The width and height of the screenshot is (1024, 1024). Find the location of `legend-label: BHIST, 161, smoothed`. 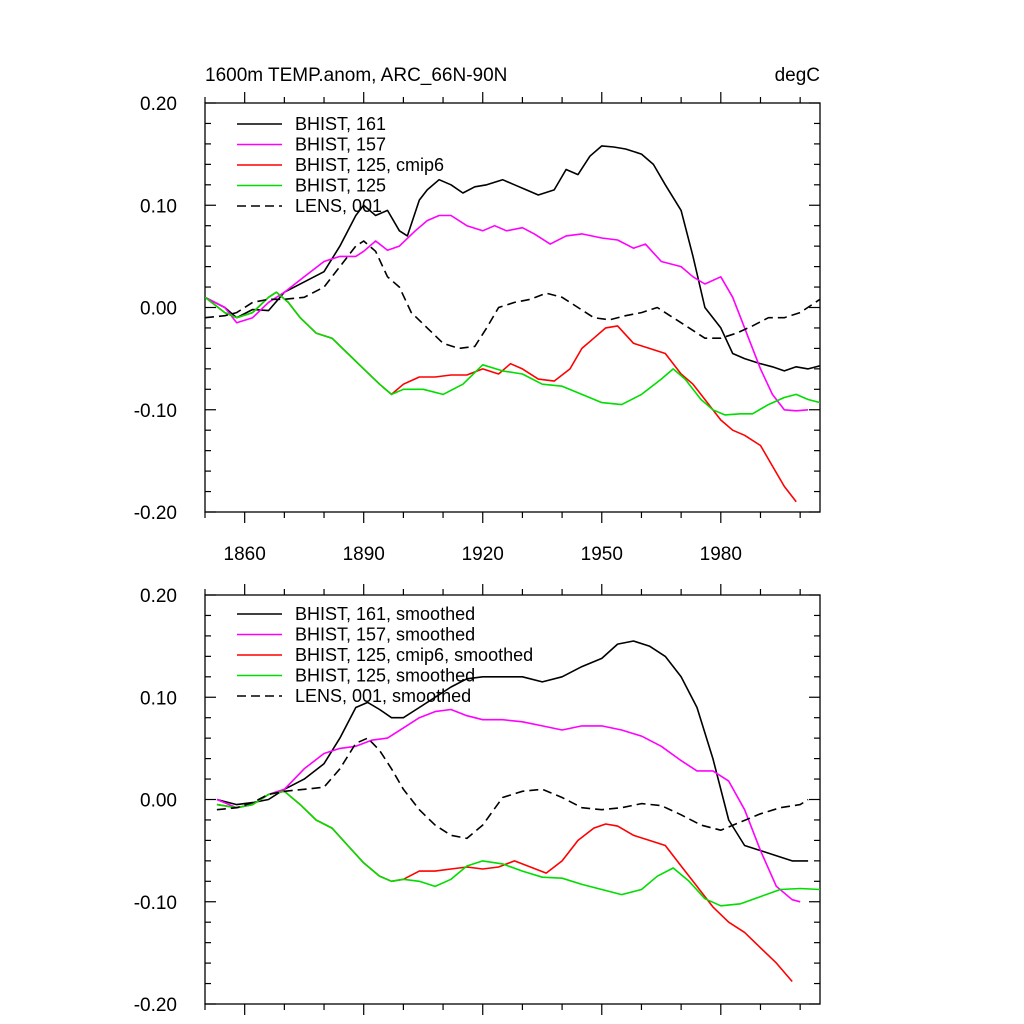

legend-label: BHIST, 161, smoothed is located at coordinates (385, 614).